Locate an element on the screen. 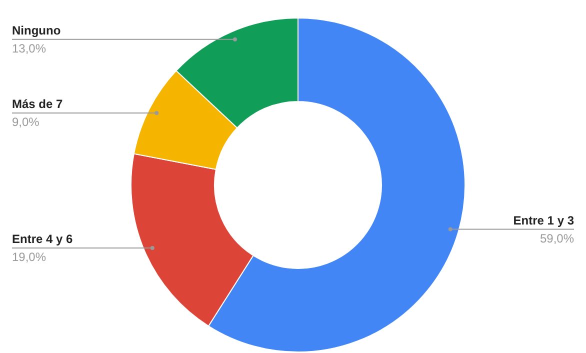 The height and width of the screenshot is (353, 586). slice-label: Entre 1 y 3 is located at coordinates (543, 220).